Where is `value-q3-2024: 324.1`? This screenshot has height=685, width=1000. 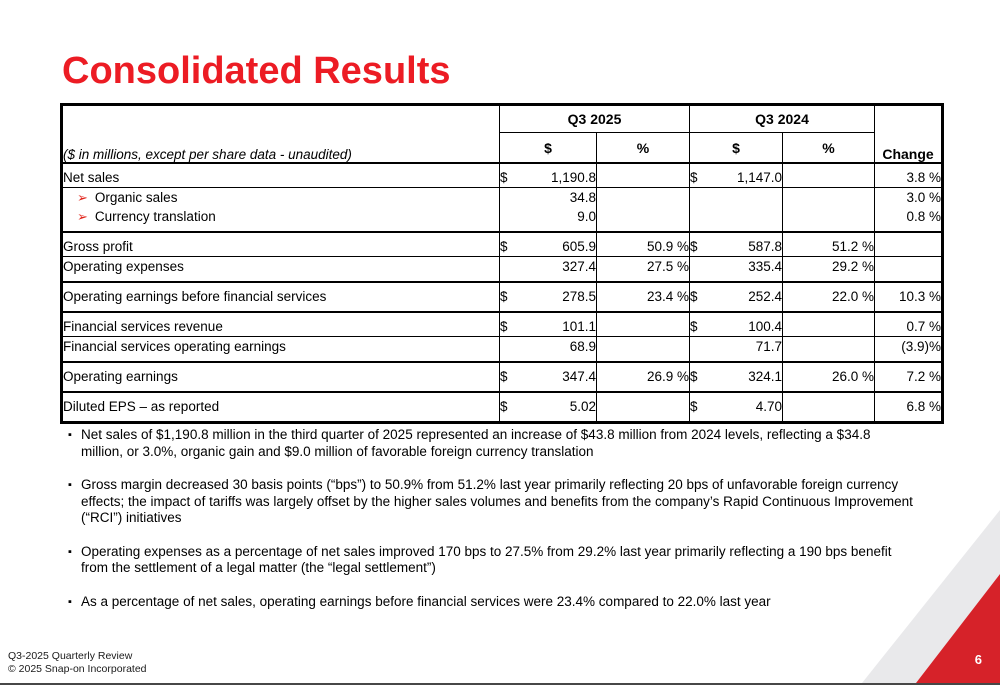 value-q3-2024: 324.1 is located at coordinates (765, 376).